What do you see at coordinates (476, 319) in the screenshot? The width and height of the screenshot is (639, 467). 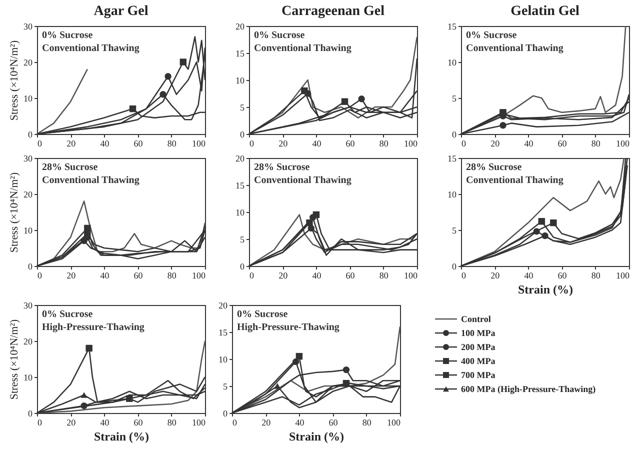 I see `legend-label: Control` at bounding box center [476, 319].